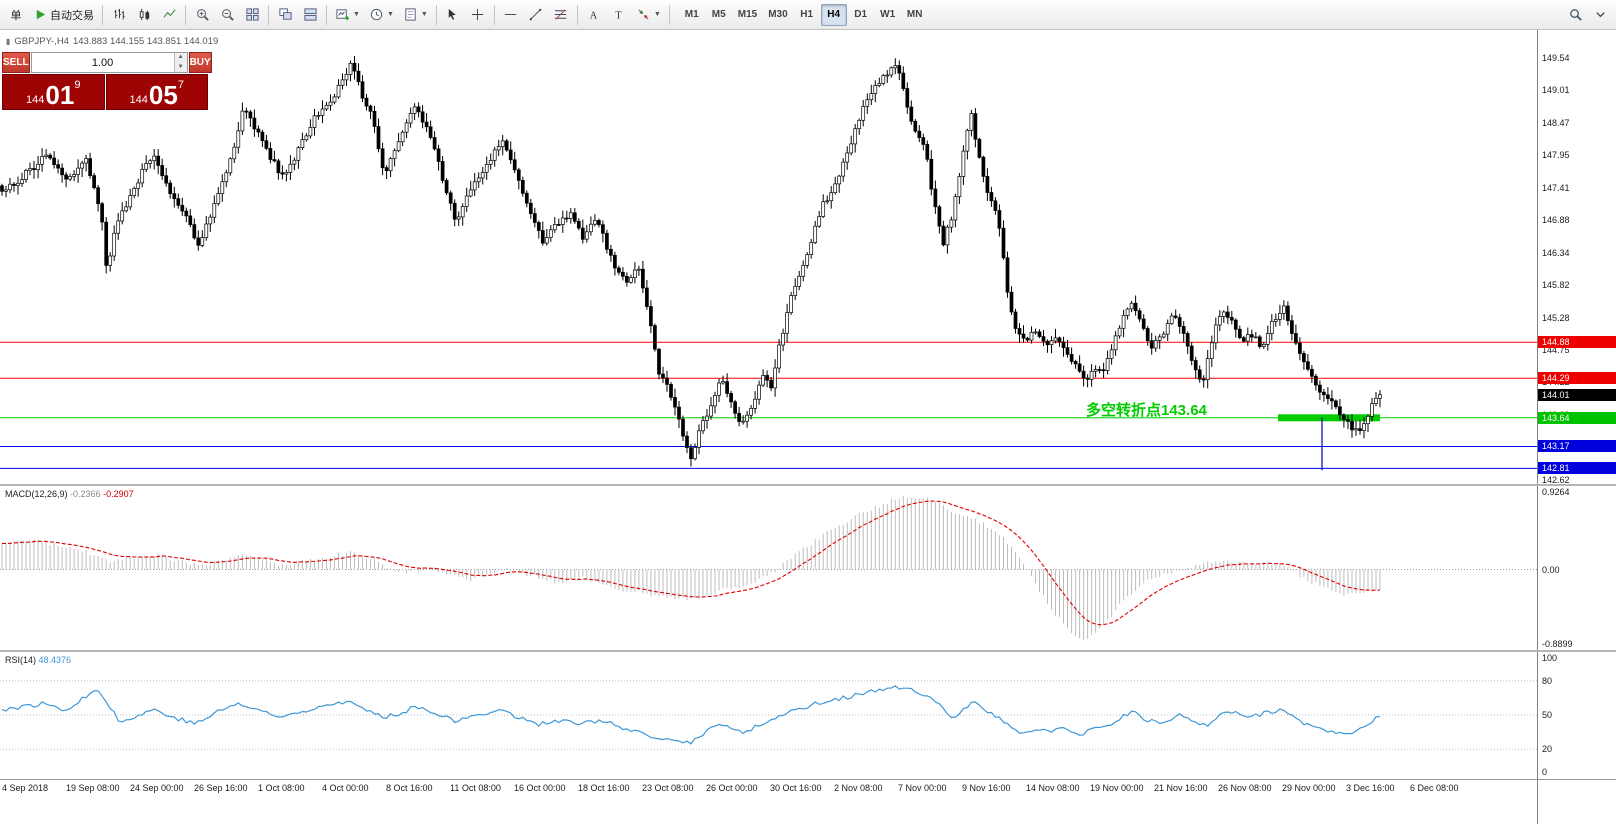 This screenshot has width=1616, height=824. What do you see at coordinates (768, 715) in the screenshot?
I see `rsi-indicator-canvas` at bounding box center [768, 715].